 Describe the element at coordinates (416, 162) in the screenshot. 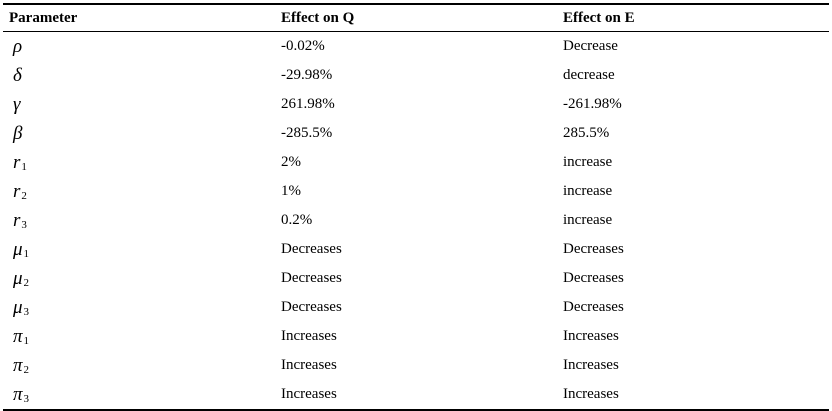

I see `table-row: r1 2% increase` at that location.